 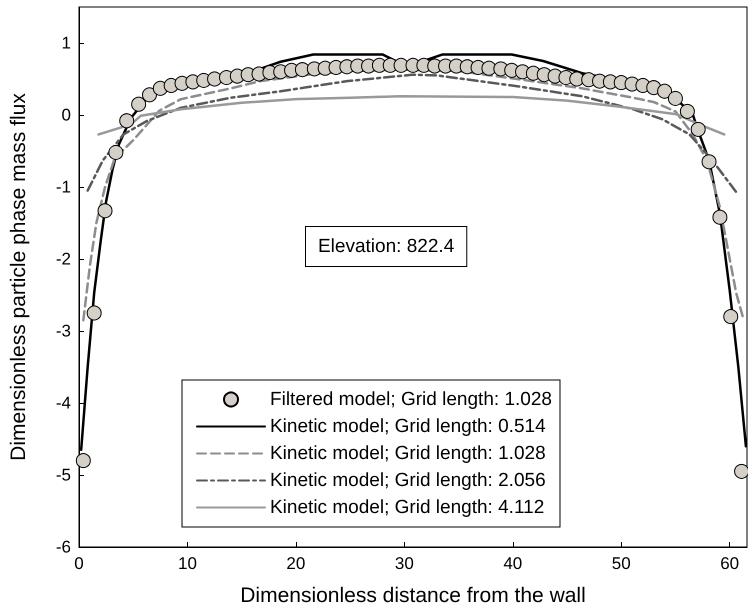 I want to click on legend-label: Kinetic model; Grid length: 4.112, so click(x=407, y=507).